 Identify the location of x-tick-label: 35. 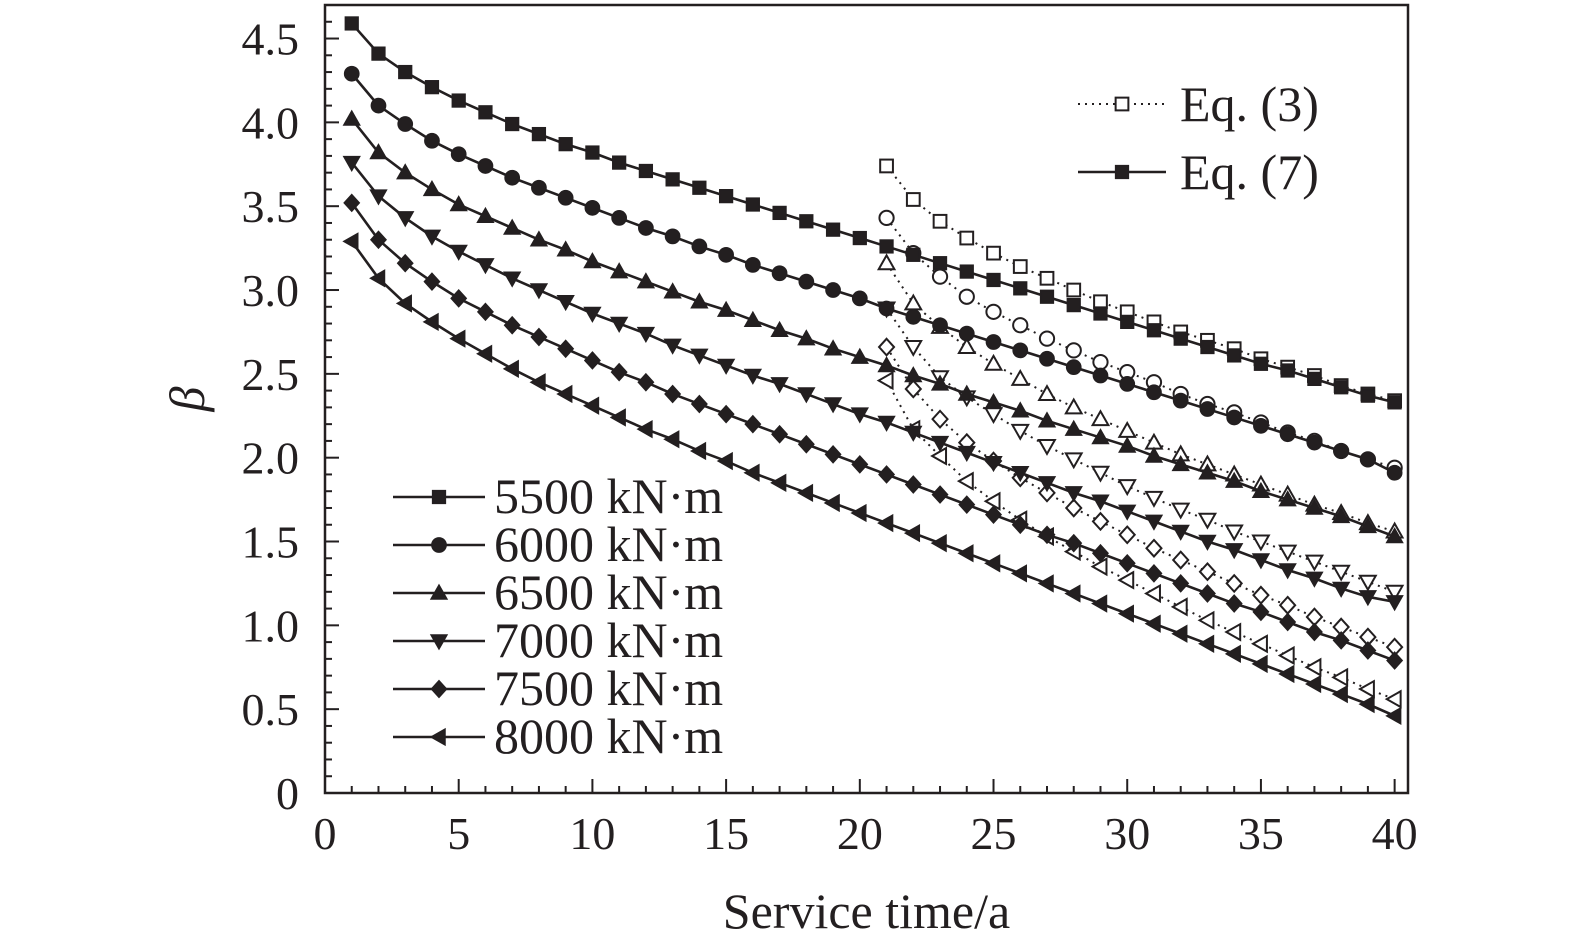
(1261, 833).